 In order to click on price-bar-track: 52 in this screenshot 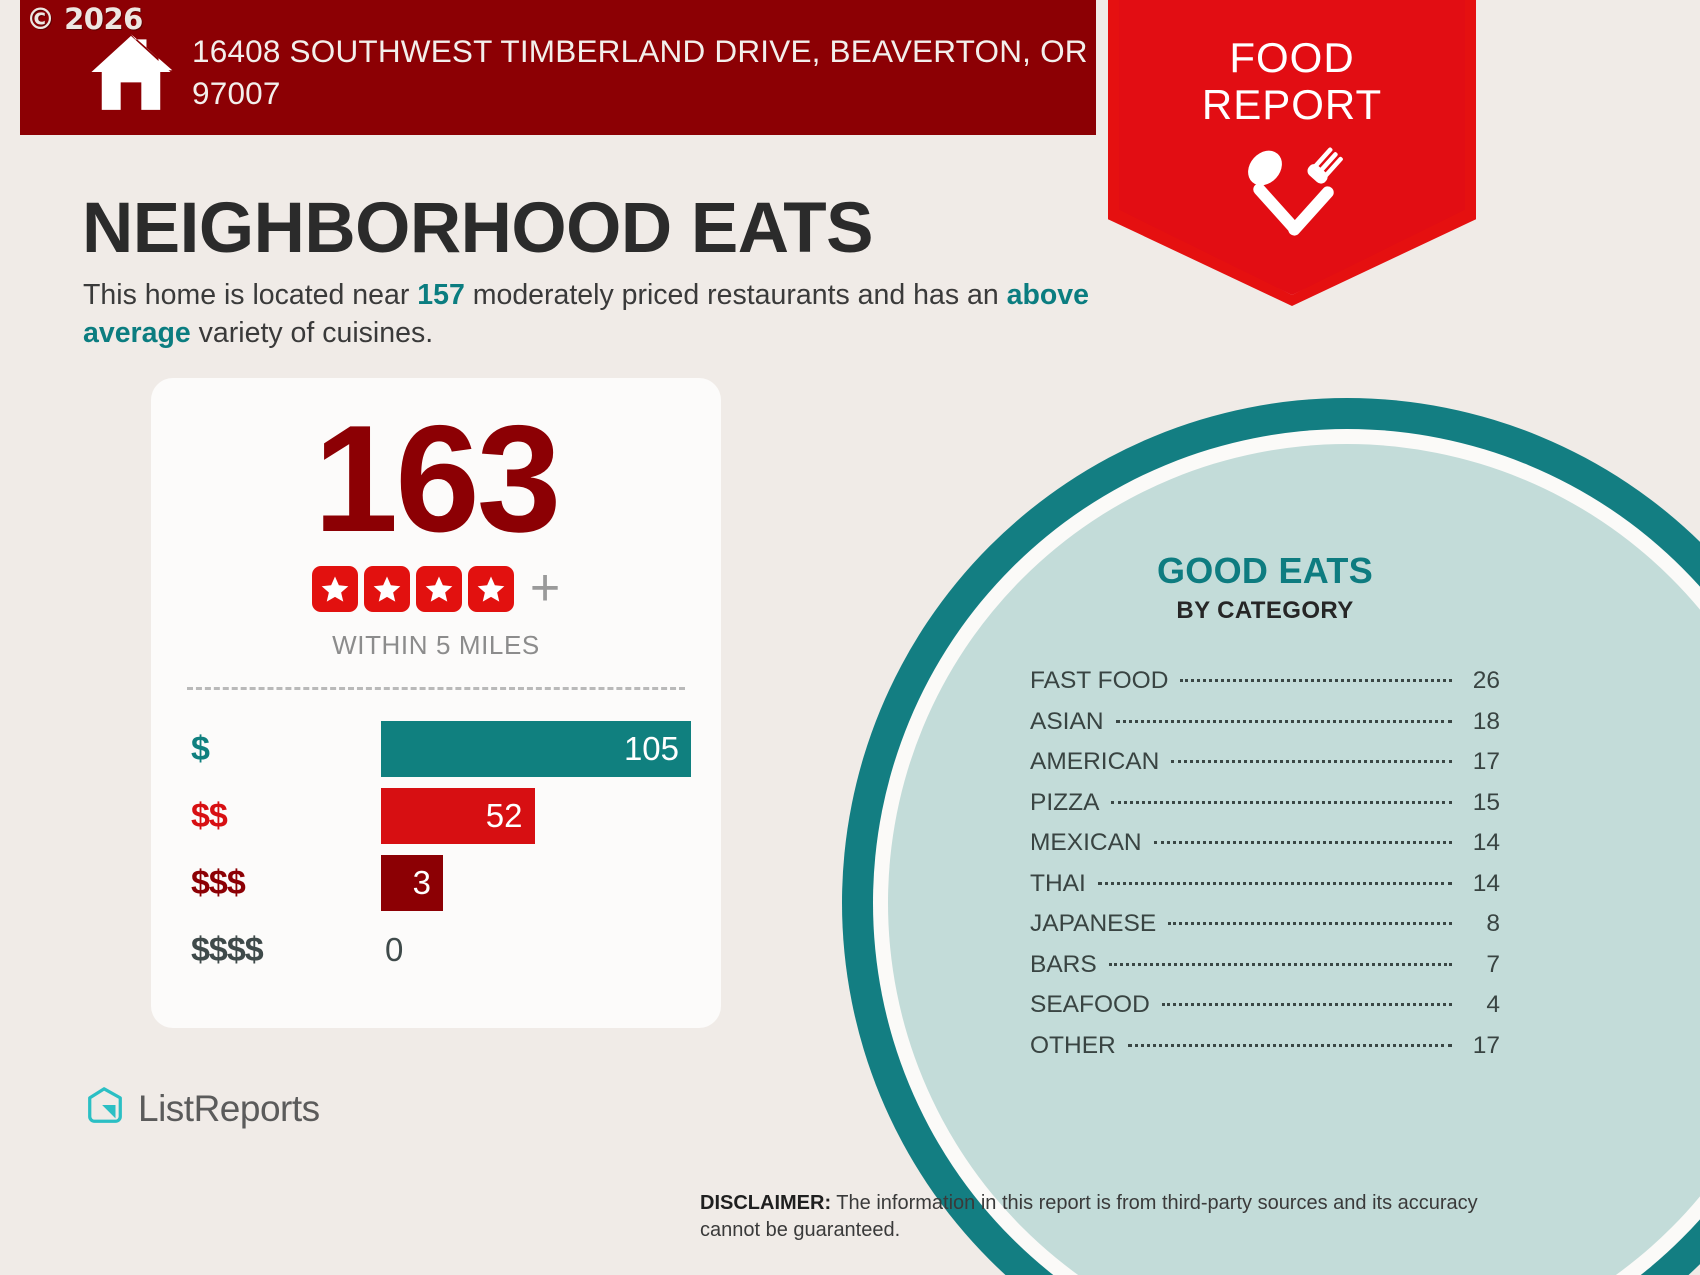, I will do `click(551, 816)`.